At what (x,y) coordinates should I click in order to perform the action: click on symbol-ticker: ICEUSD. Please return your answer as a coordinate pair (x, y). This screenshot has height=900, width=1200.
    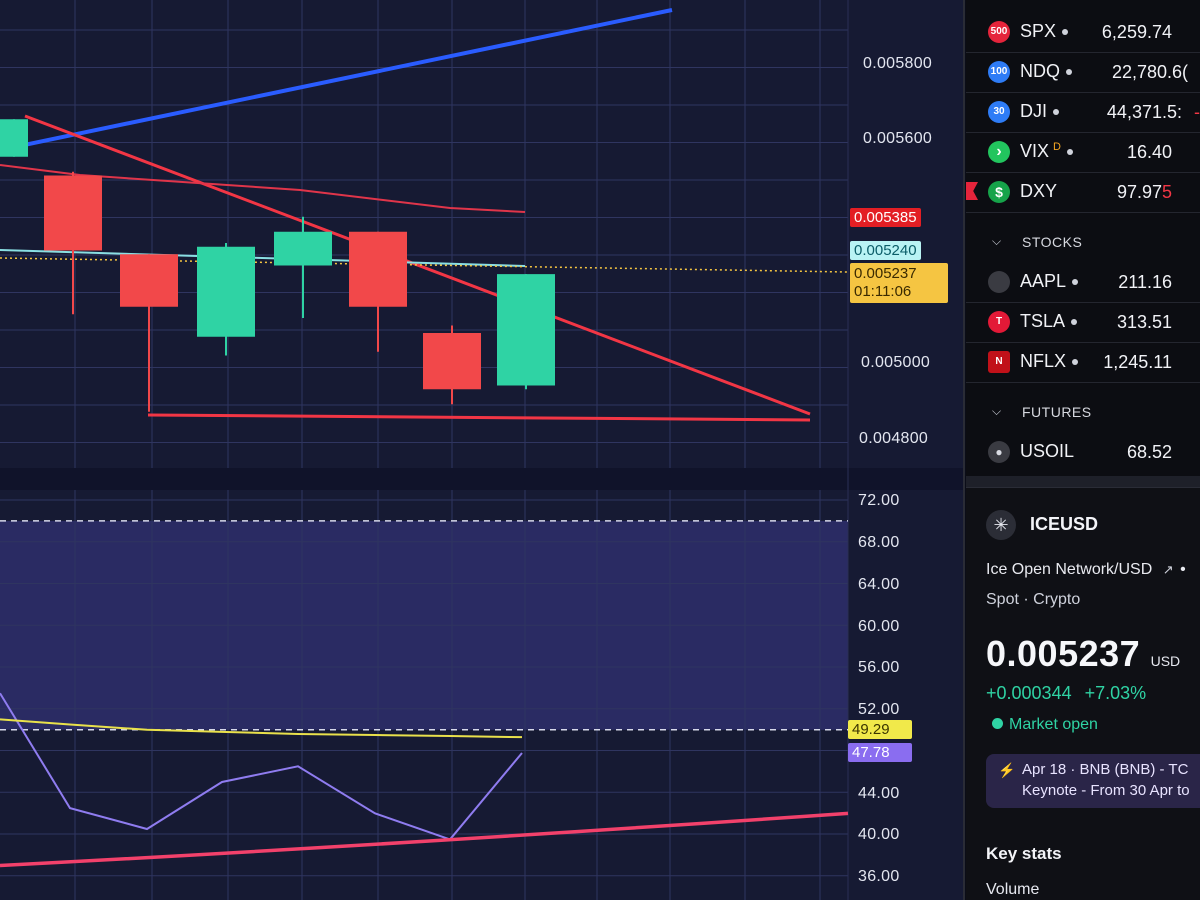
    Looking at the image, I should click on (1064, 524).